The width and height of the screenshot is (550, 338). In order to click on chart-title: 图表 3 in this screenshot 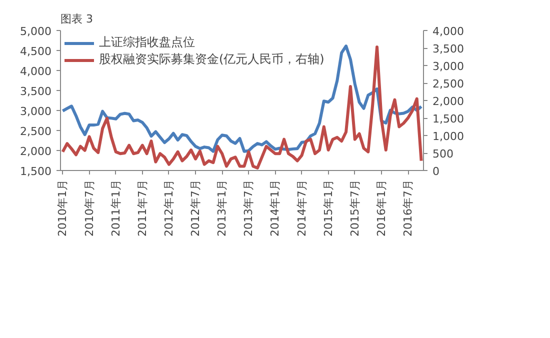, I will do `click(76, 19)`.